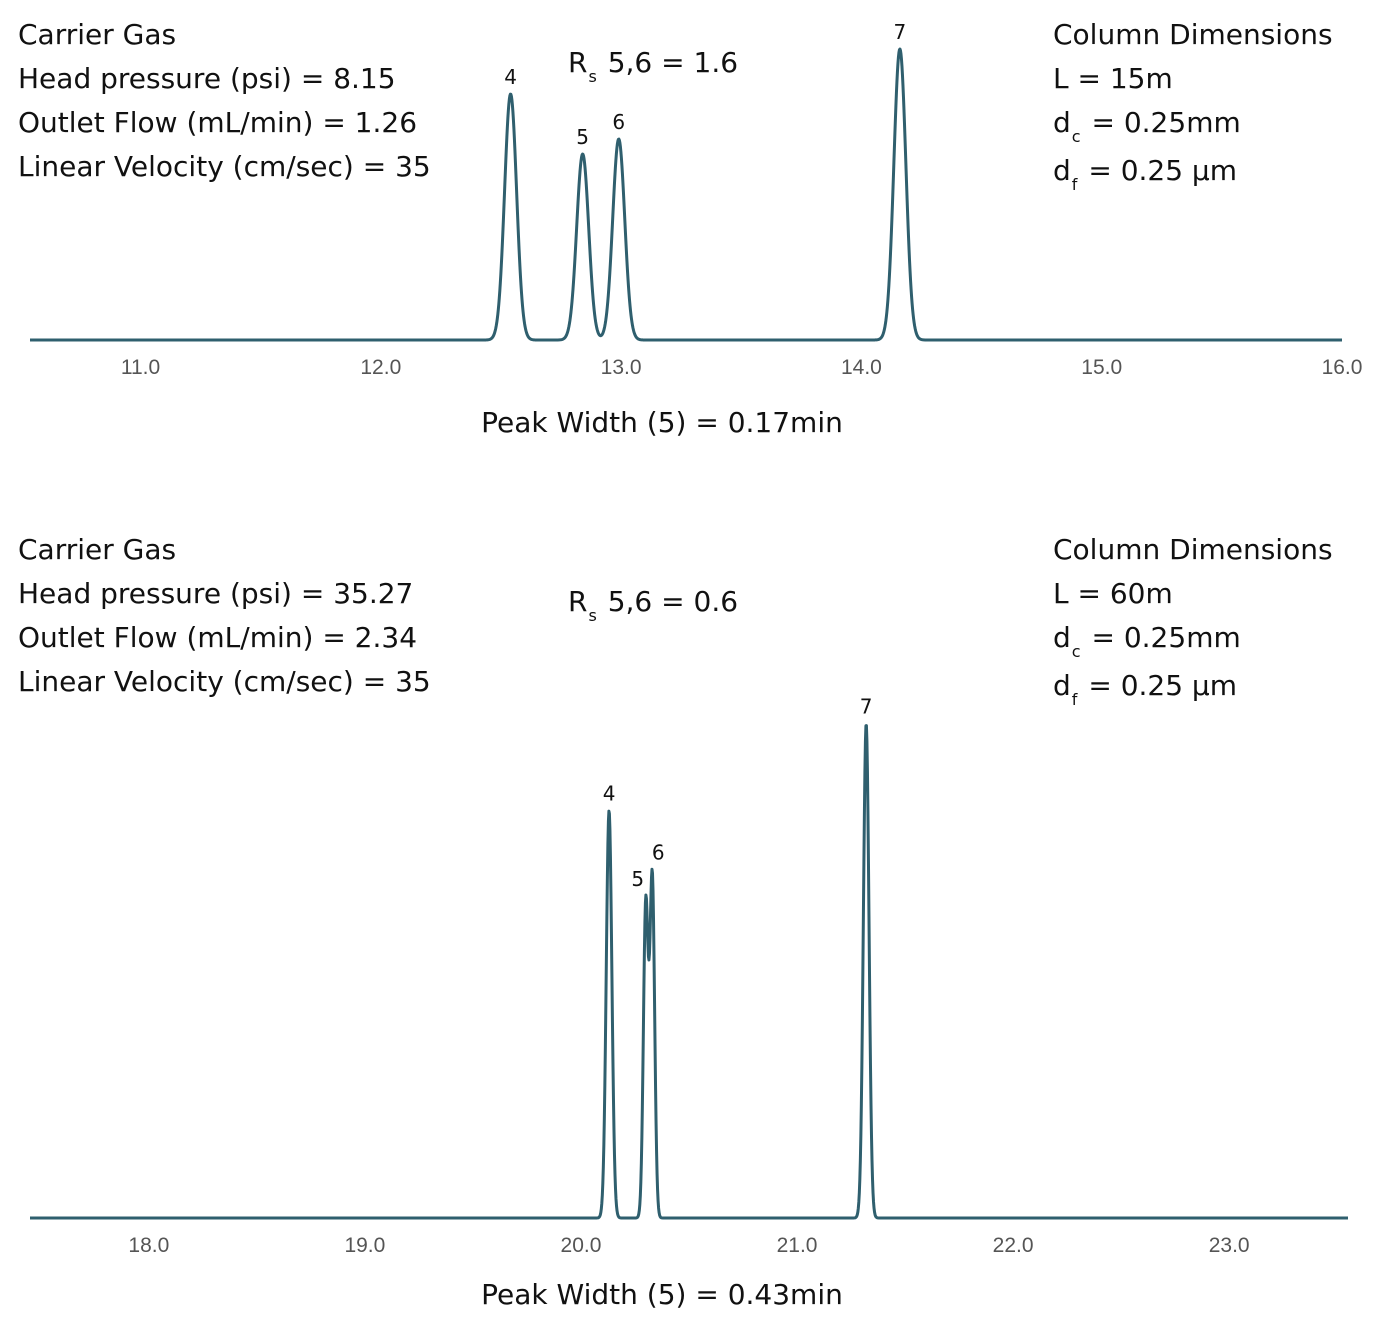 The height and width of the screenshot is (1323, 1384). I want to click on column-length: L = 15m, so click(1113, 78).